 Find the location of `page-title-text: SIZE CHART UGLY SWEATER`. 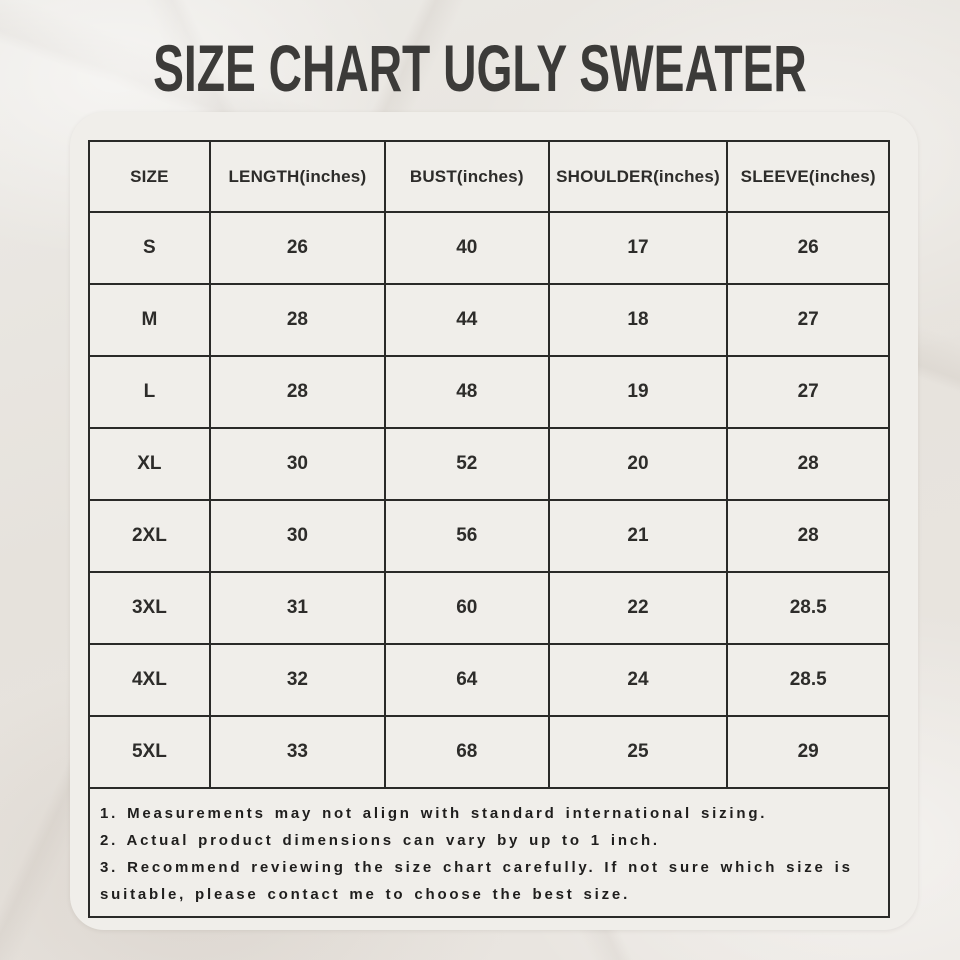

page-title-text: SIZE CHART UGLY SWEATER is located at coordinates (480, 68).